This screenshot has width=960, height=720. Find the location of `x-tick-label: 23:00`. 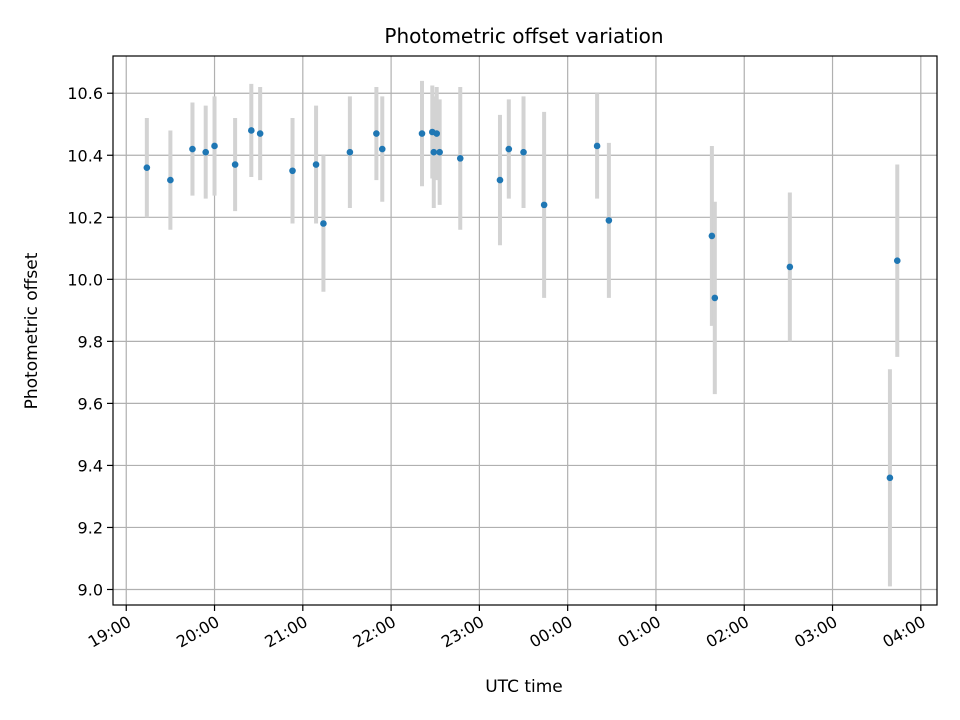

x-tick-label: 23:00 is located at coordinates (462, 632).